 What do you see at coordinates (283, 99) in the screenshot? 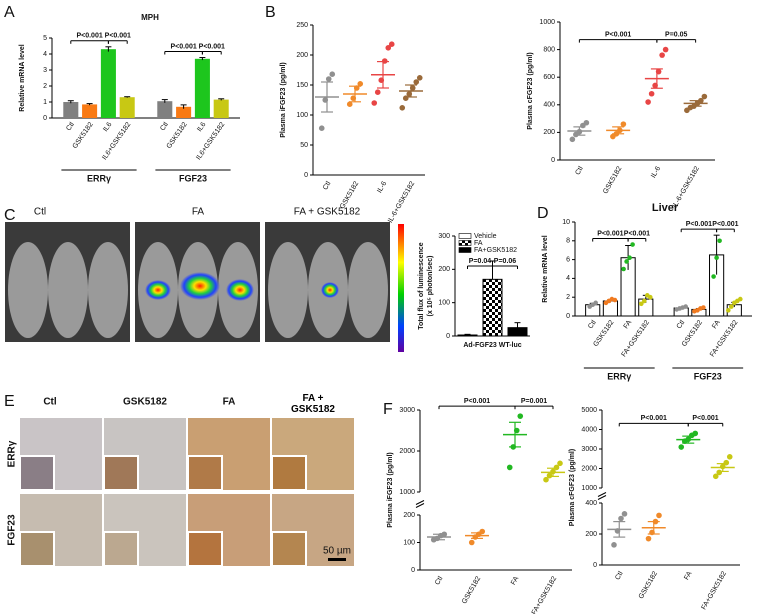
I see `y-axis-label: Plasma iFGF23 (pg/ml)` at bounding box center [283, 99].